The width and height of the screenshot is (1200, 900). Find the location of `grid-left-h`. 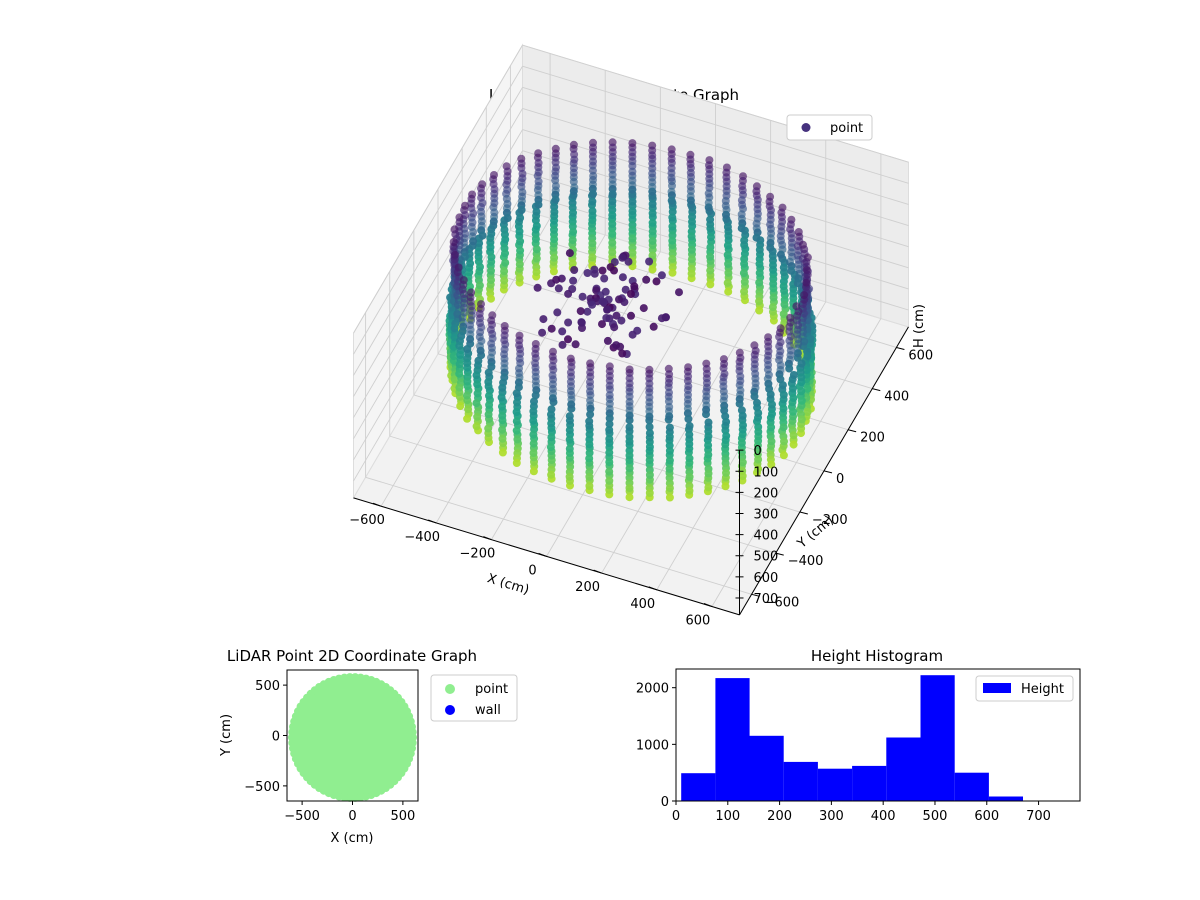

grid-left-h is located at coordinates (438, 231).